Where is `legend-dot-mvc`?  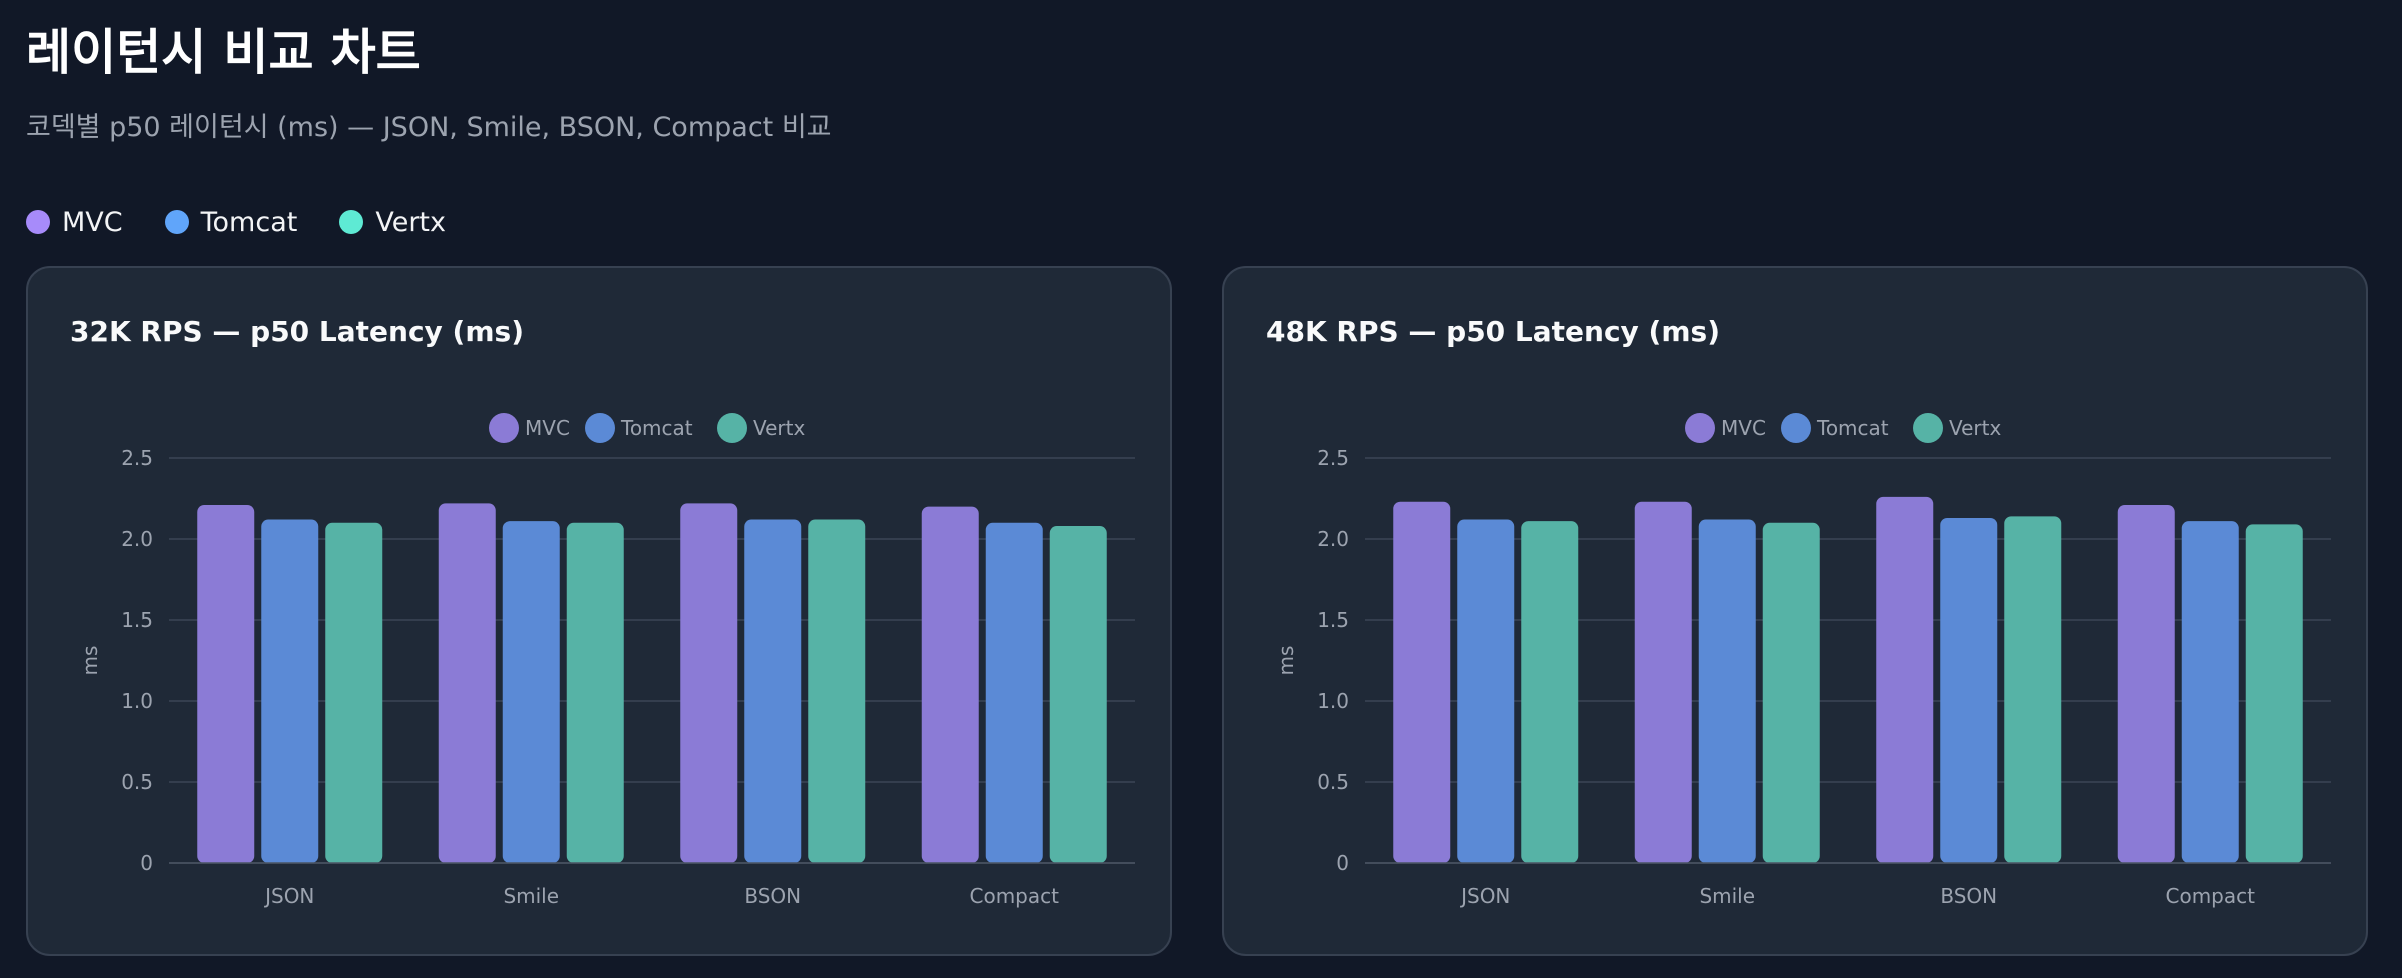 legend-dot-mvc is located at coordinates (38, 222).